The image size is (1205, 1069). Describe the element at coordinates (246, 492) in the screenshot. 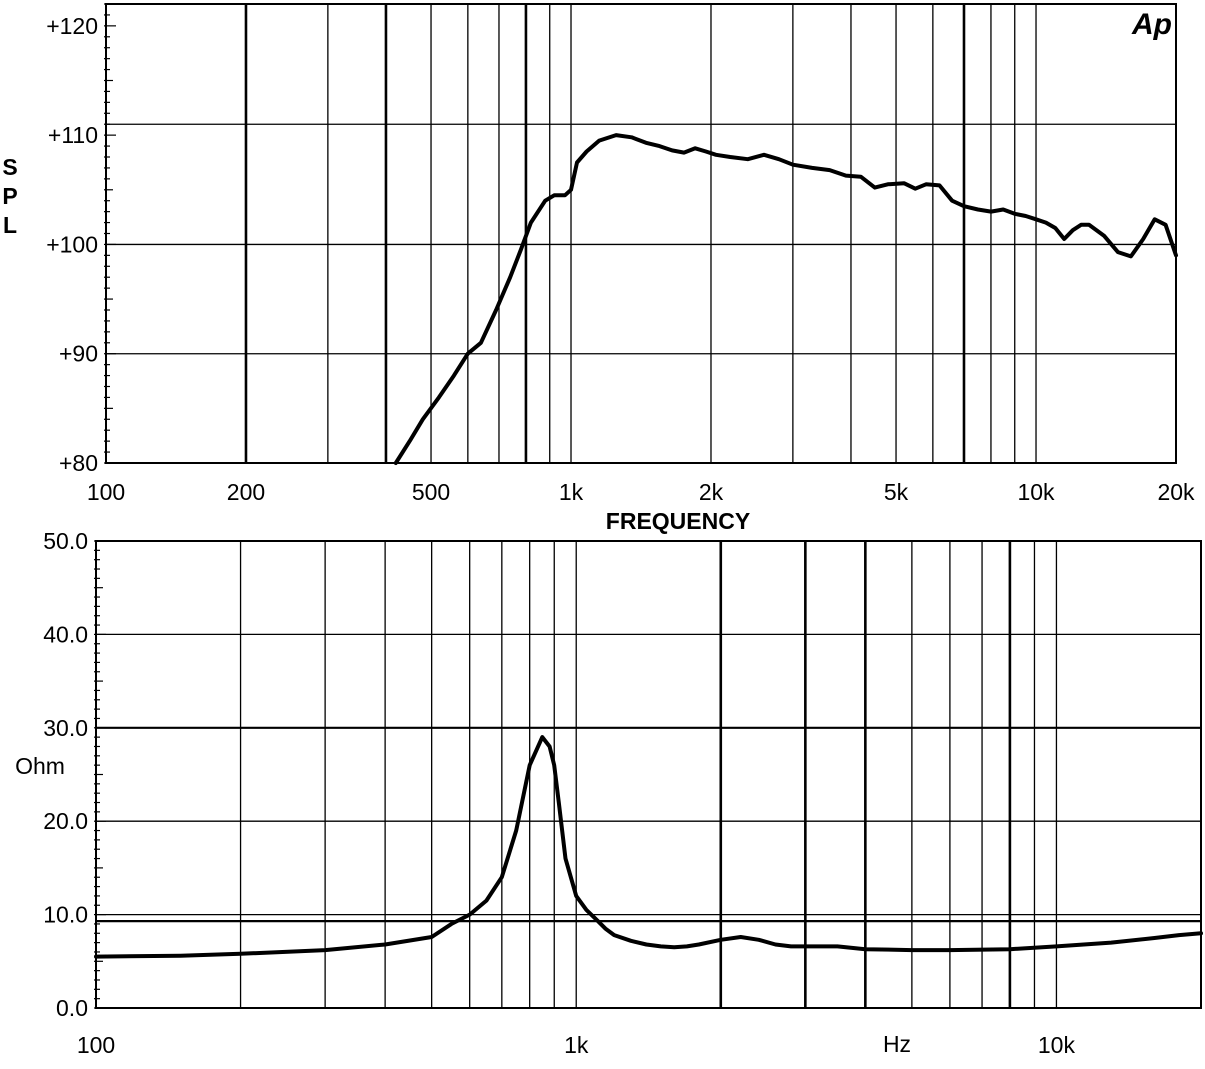

I see `spl-x-tick-label: 200` at that location.